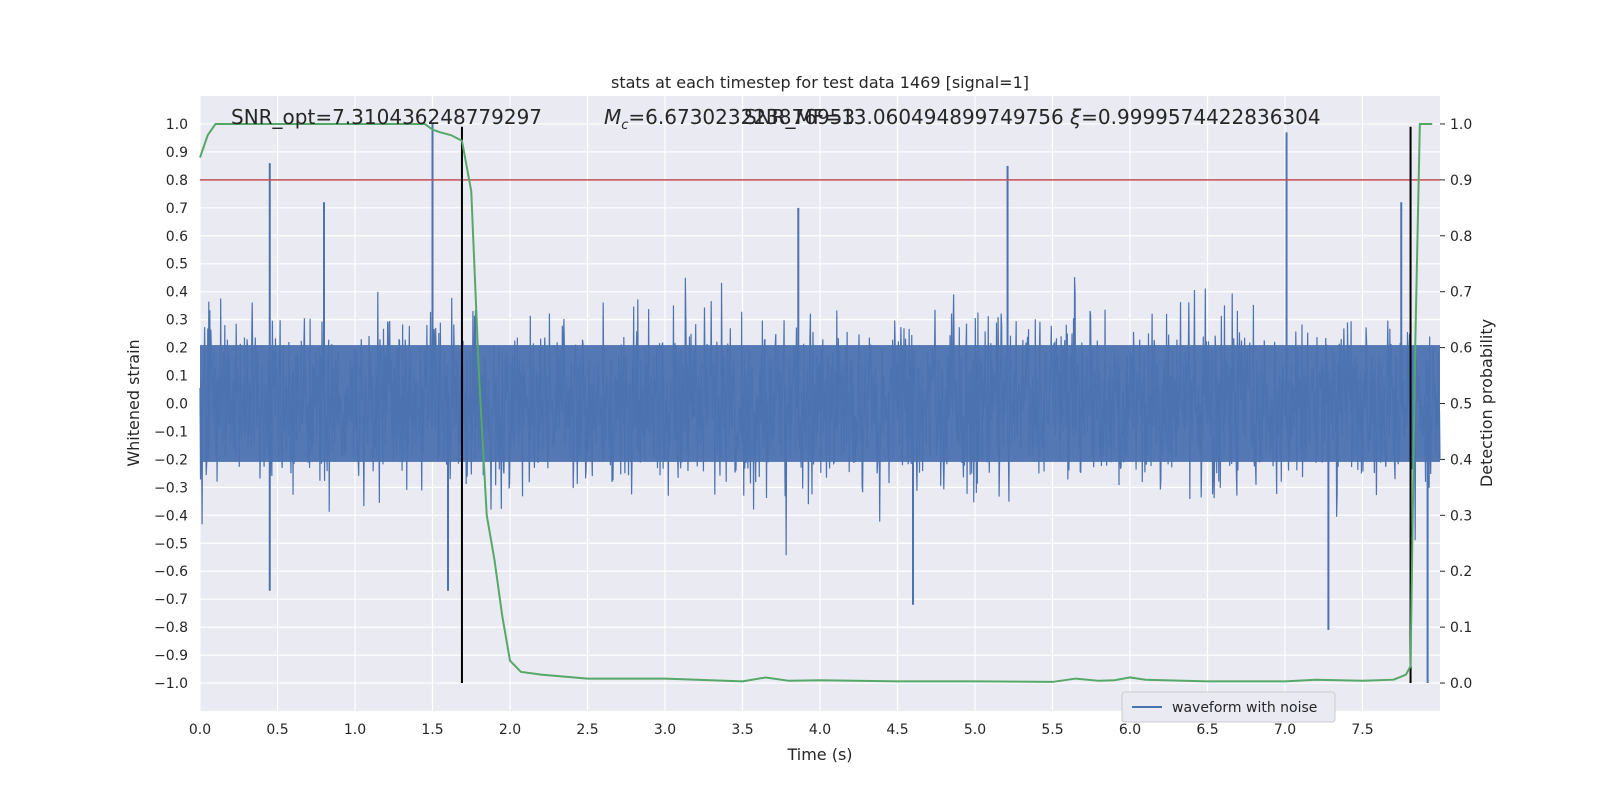 Image resolution: width=1600 pixels, height=800 pixels. What do you see at coordinates (510, 730) in the screenshot?
I see `x-tick-label: 2.0` at bounding box center [510, 730].